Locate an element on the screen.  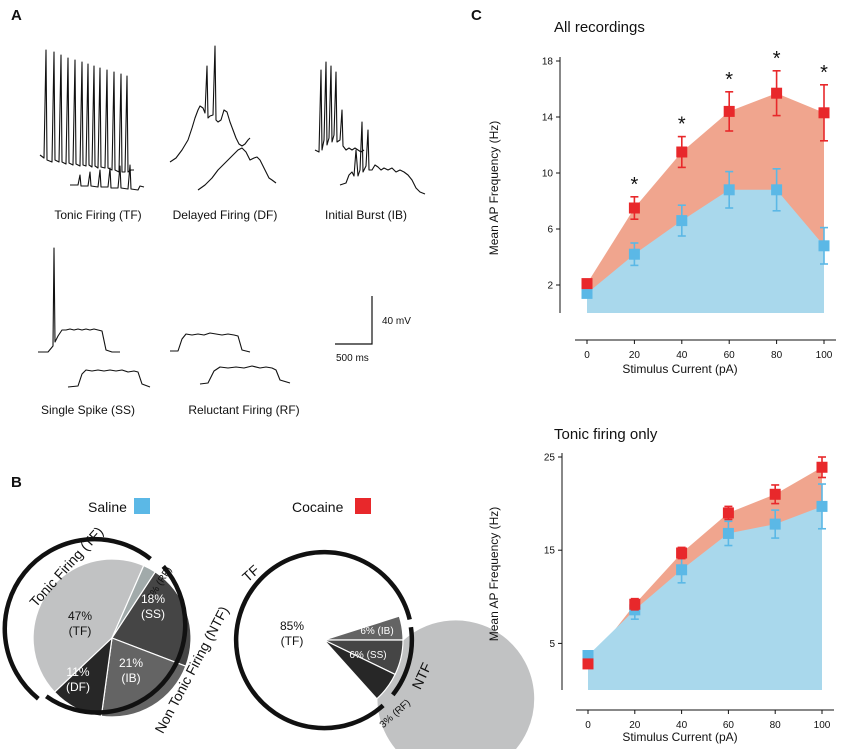
saline-pct-tf: 47% is located at coordinates (80, 616).